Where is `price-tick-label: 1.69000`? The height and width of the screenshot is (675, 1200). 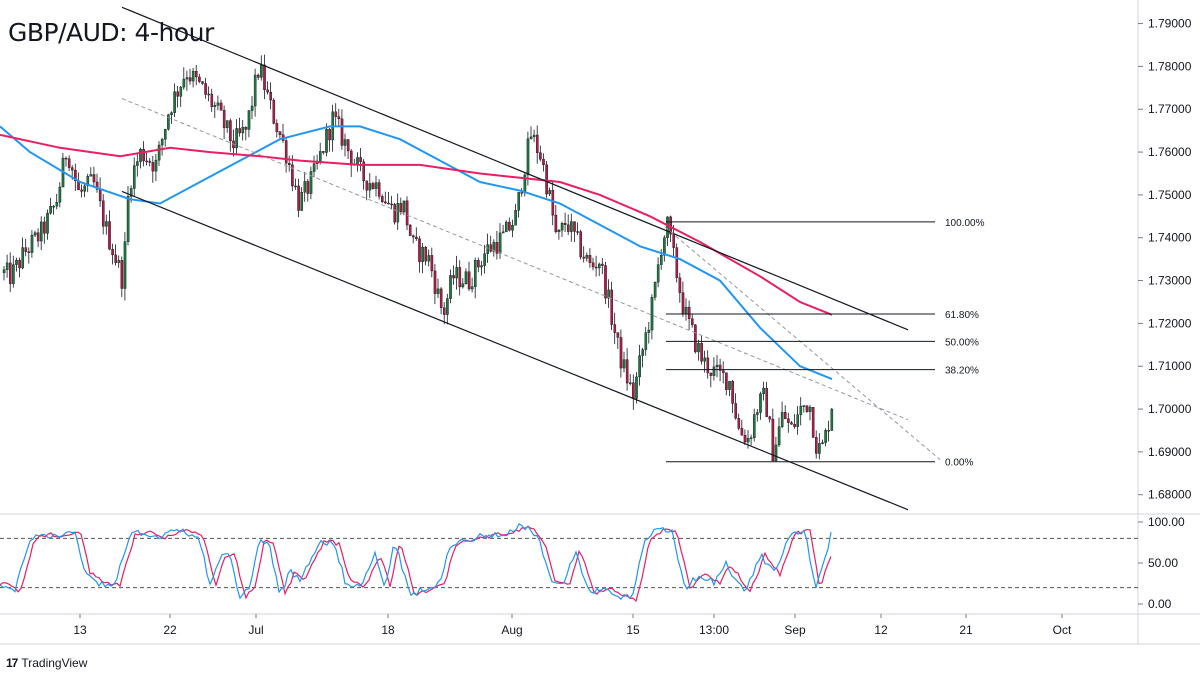
price-tick-label: 1.69000 is located at coordinates (1170, 452).